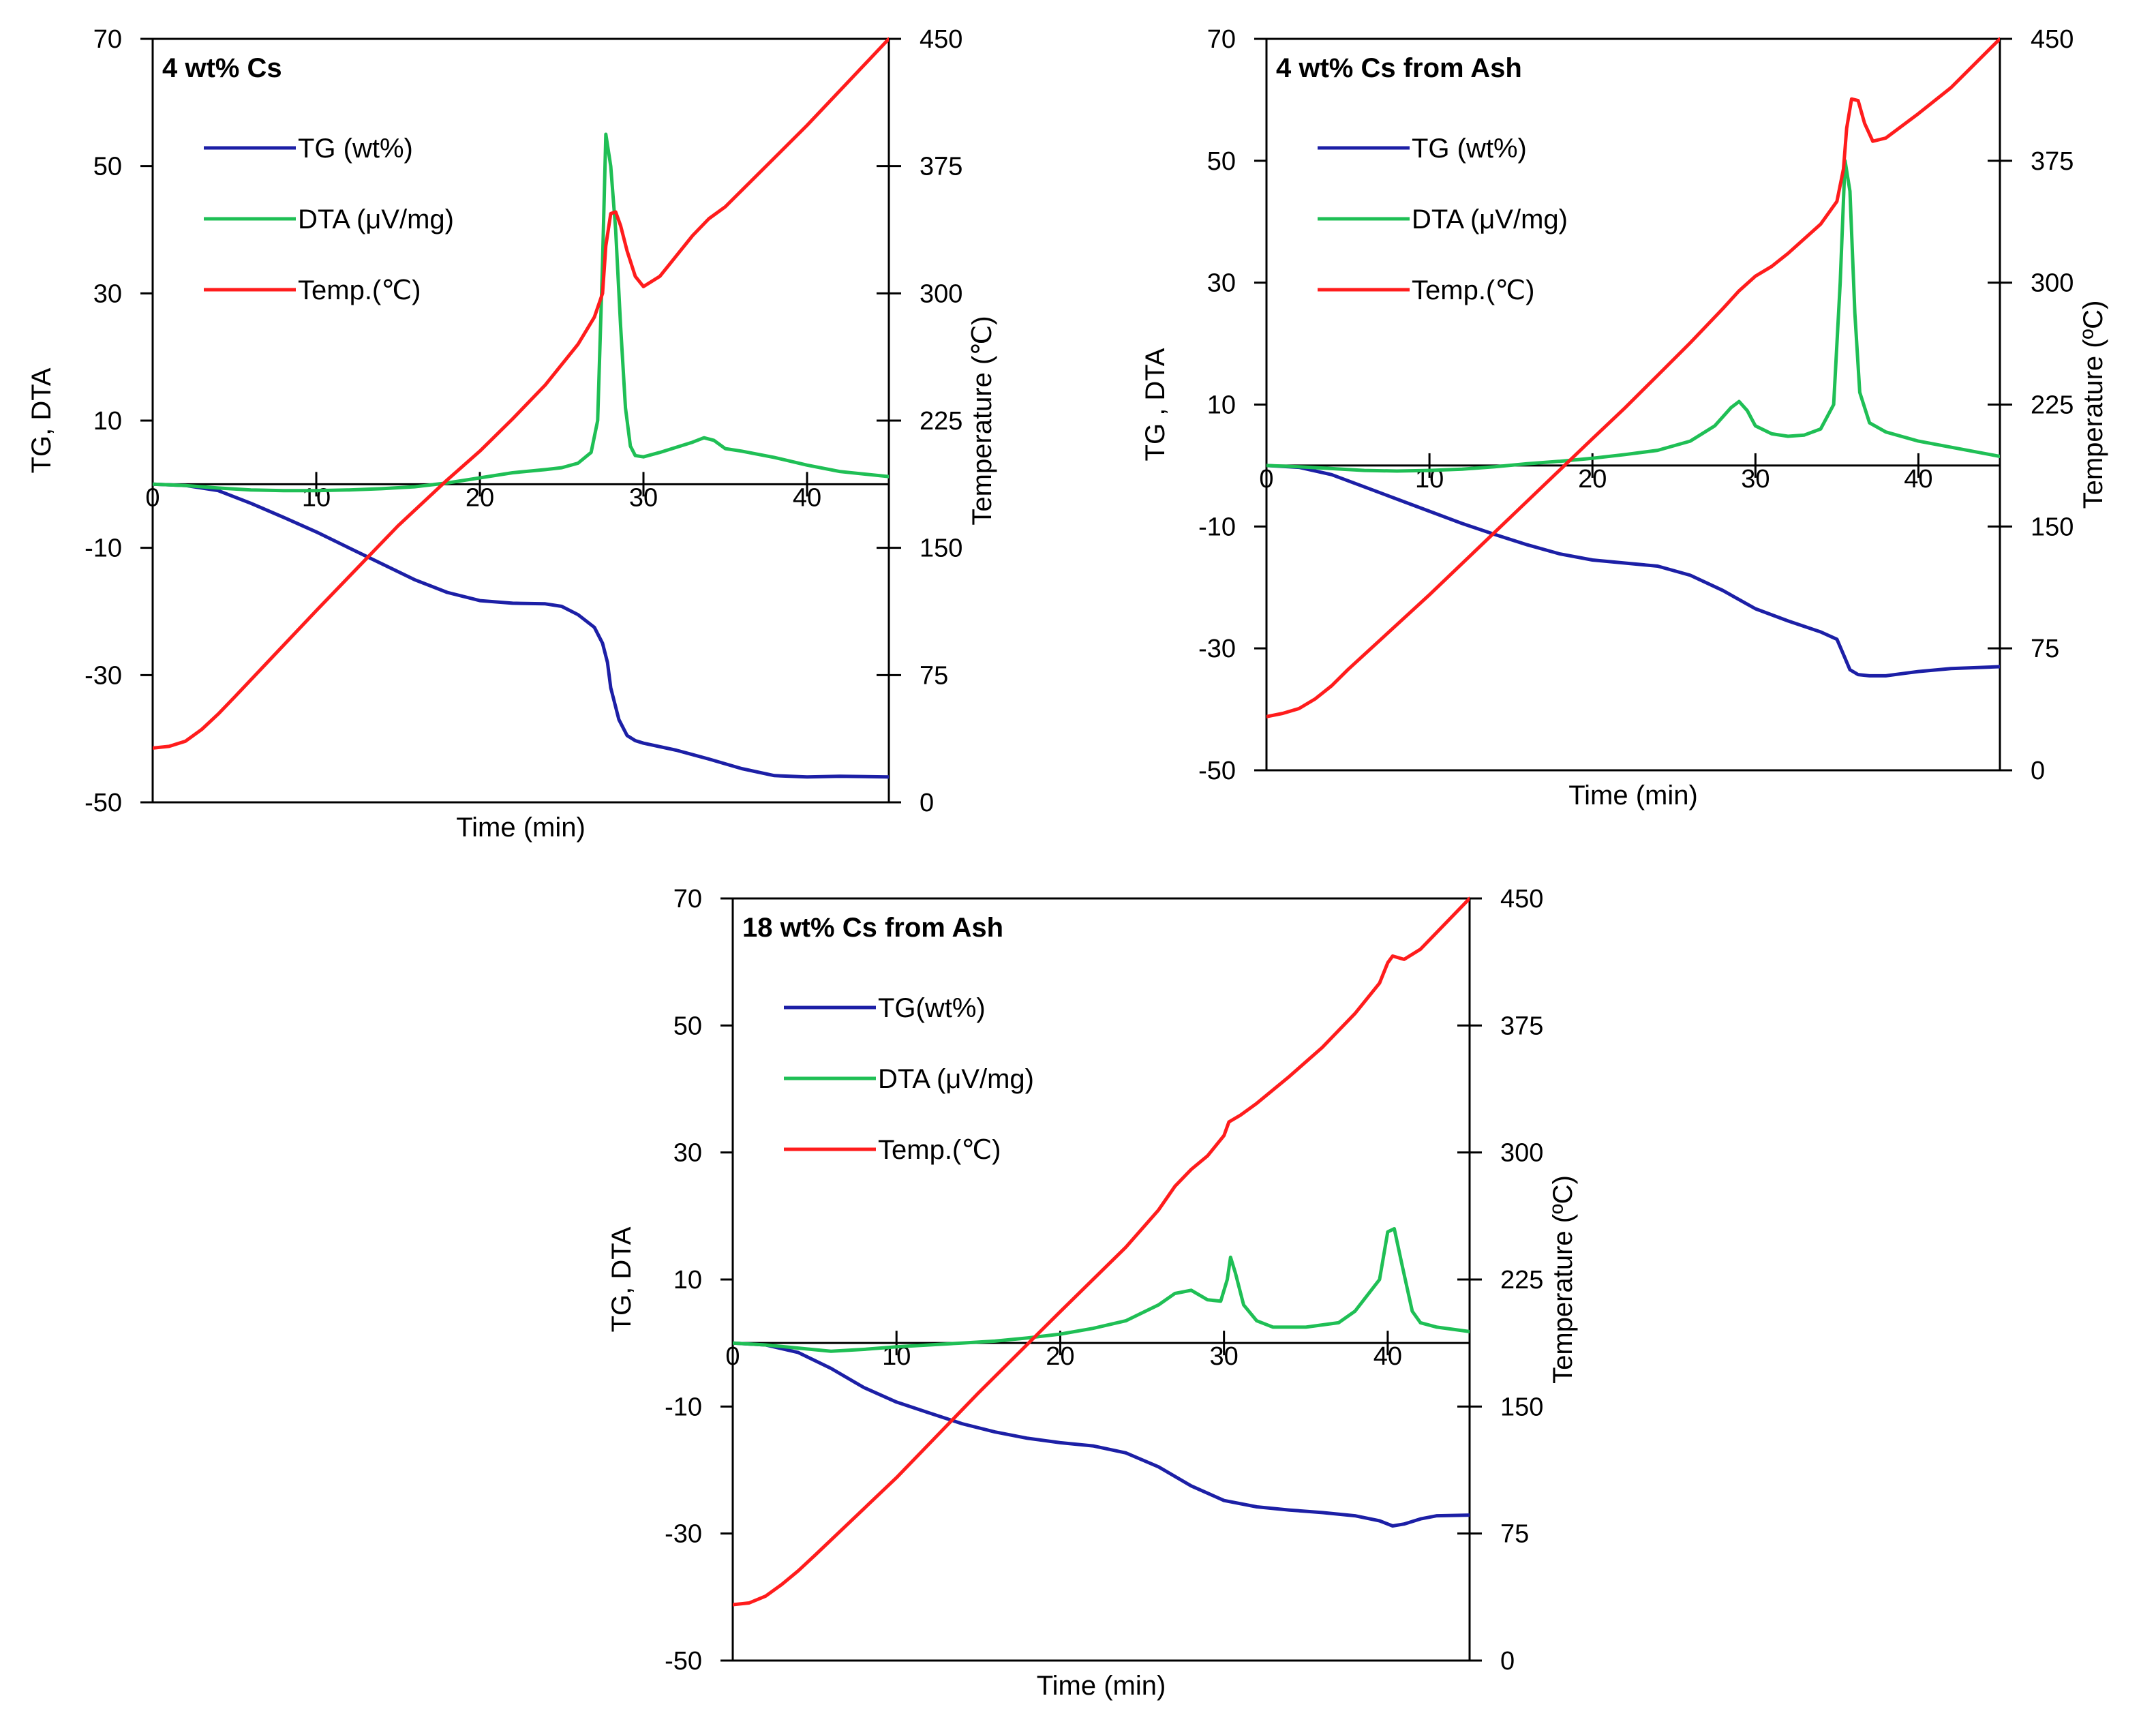  Describe the element at coordinates (1399, 68) in the screenshot. I see `chart-title: 4 wt% Cs from Ash` at that location.